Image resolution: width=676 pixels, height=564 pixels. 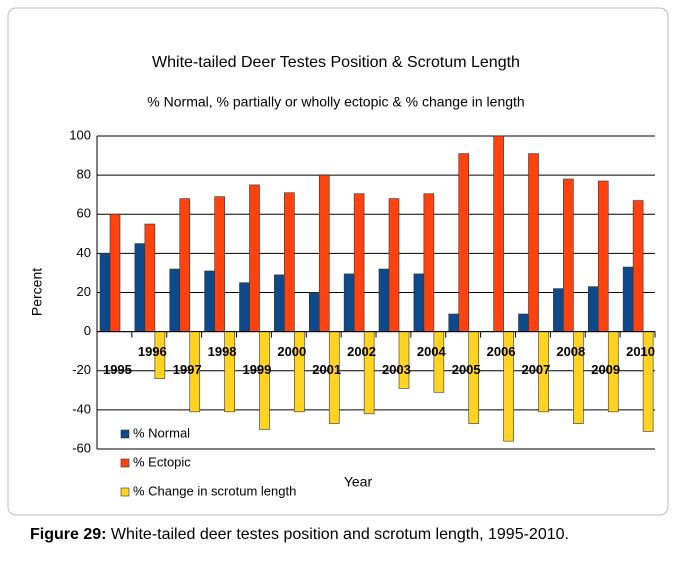 What do you see at coordinates (358, 482) in the screenshot?
I see `x-axis-label: Year` at bounding box center [358, 482].